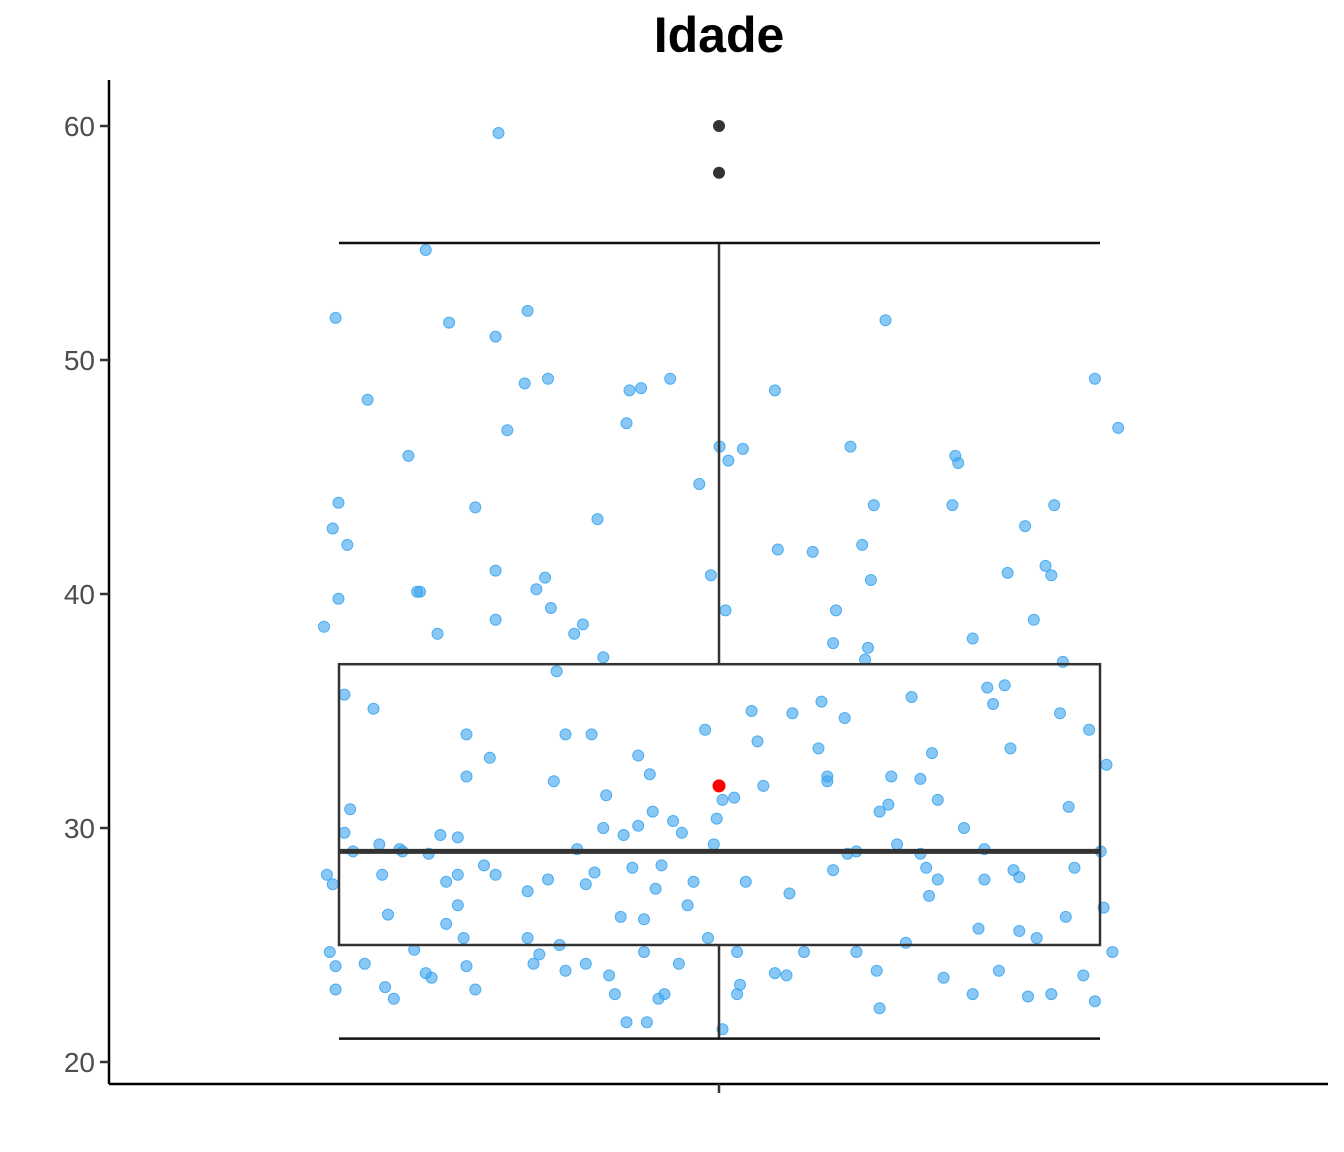  What do you see at coordinates (79, 360) in the screenshot?
I see `y-tick-label: 50` at bounding box center [79, 360].